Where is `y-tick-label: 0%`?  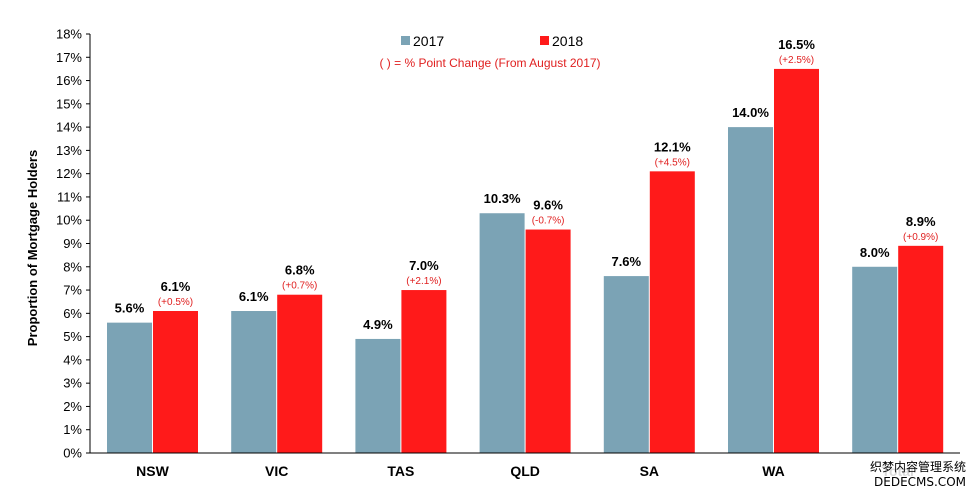
y-tick-label: 0% is located at coordinates (72, 453).